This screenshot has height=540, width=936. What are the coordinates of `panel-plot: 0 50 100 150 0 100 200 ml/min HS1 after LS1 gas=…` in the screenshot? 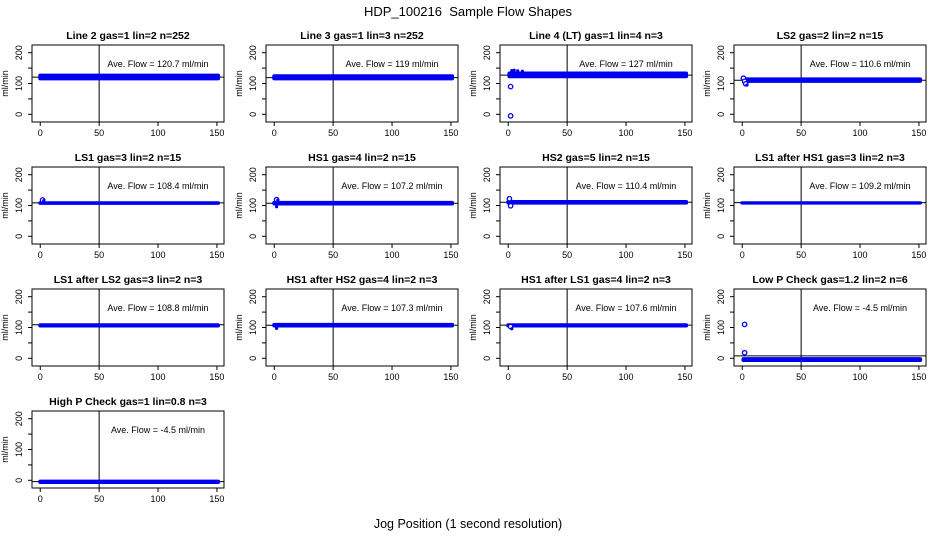 It's located at (580, 328).